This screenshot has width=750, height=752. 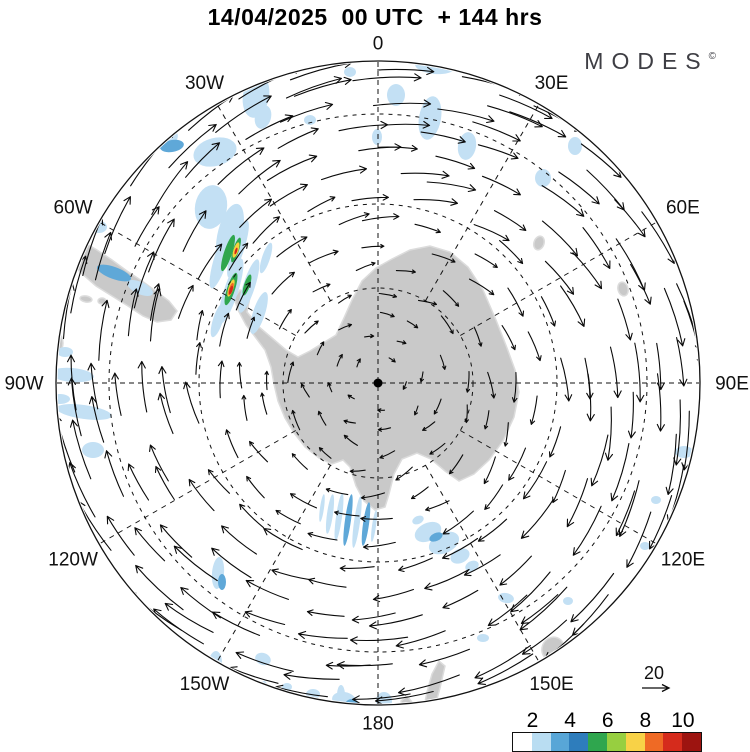 What do you see at coordinates (646, 61) in the screenshot?
I see `modes-logo-text: MODES` at bounding box center [646, 61].